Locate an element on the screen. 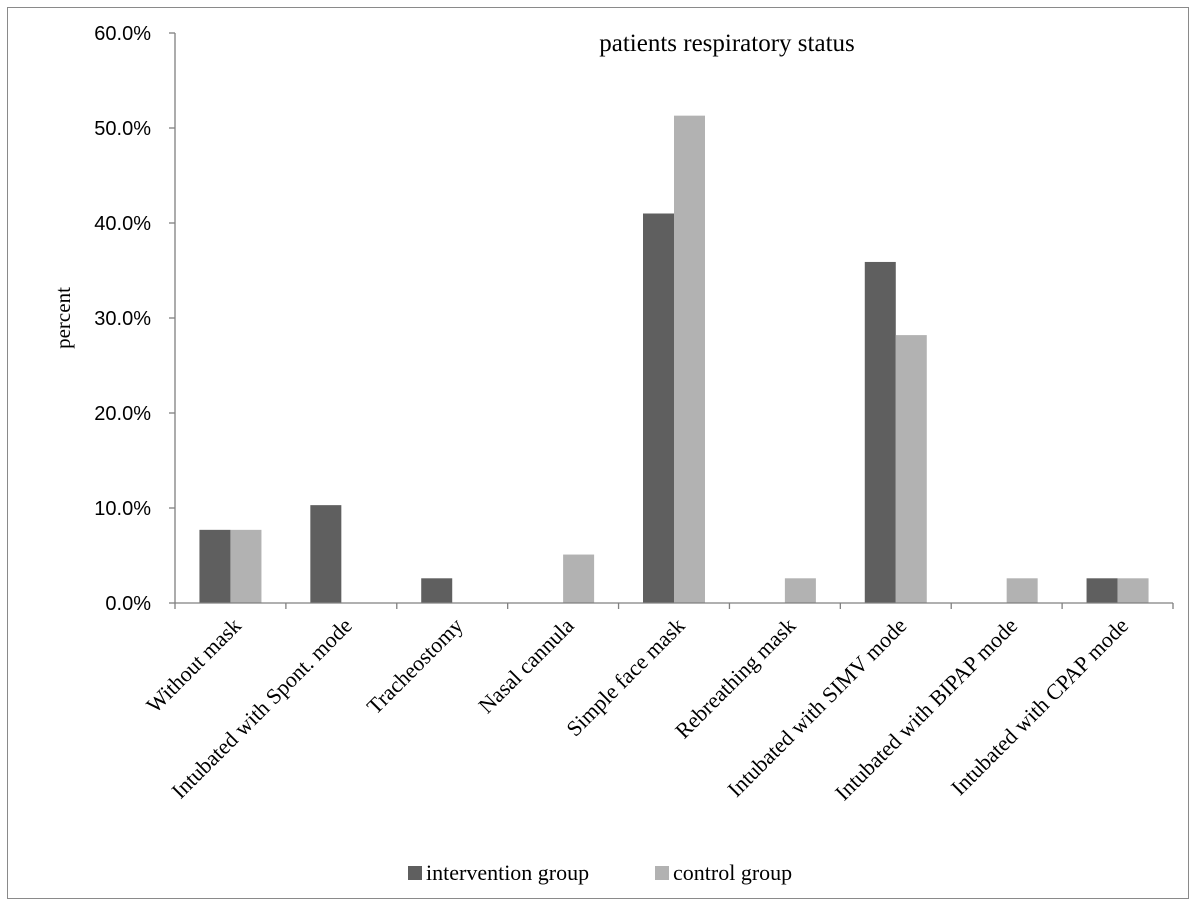 This screenshot has width=1198, height=907. x-tick-label: Without mask is located at coordinates (193, 665).